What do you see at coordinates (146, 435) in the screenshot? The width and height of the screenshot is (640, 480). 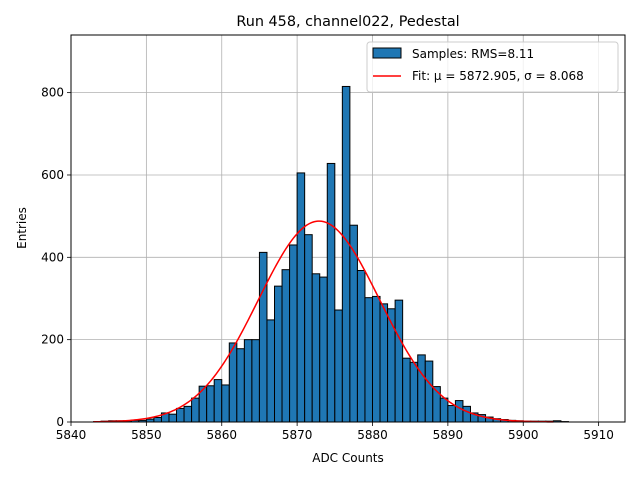 I see `x-tick-label: 5850` at bounding box center [146, 435].